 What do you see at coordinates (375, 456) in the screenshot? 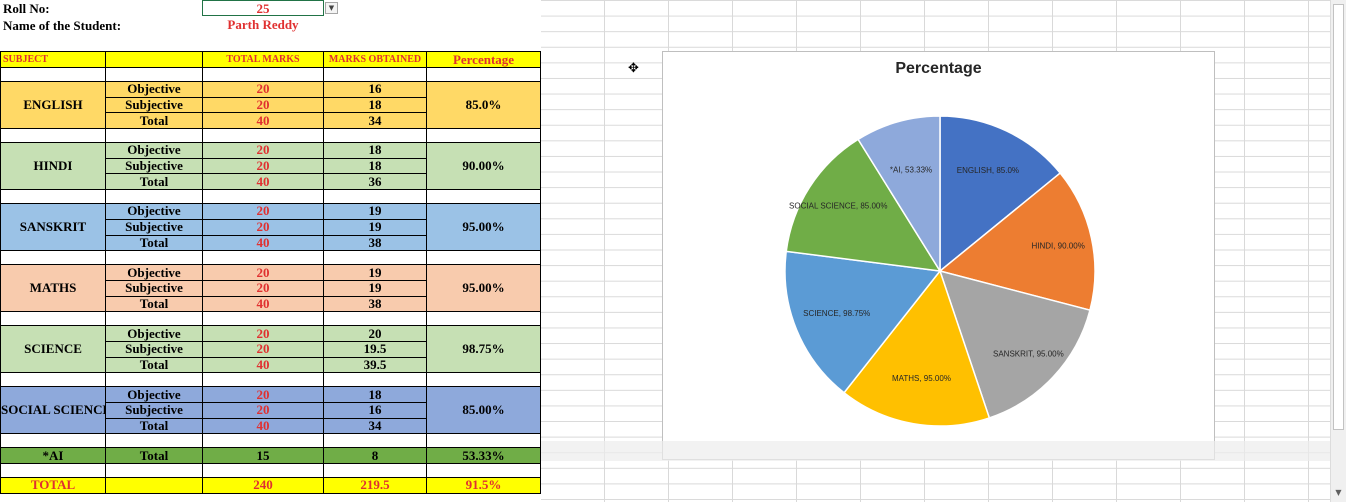
I see `marks-obtained-cell: 8` at bounding box center [375, 456].